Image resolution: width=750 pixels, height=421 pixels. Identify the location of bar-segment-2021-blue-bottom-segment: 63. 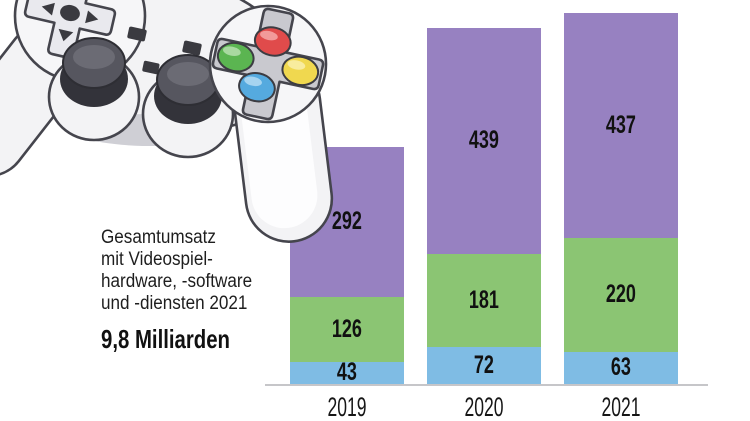
(621, 367).